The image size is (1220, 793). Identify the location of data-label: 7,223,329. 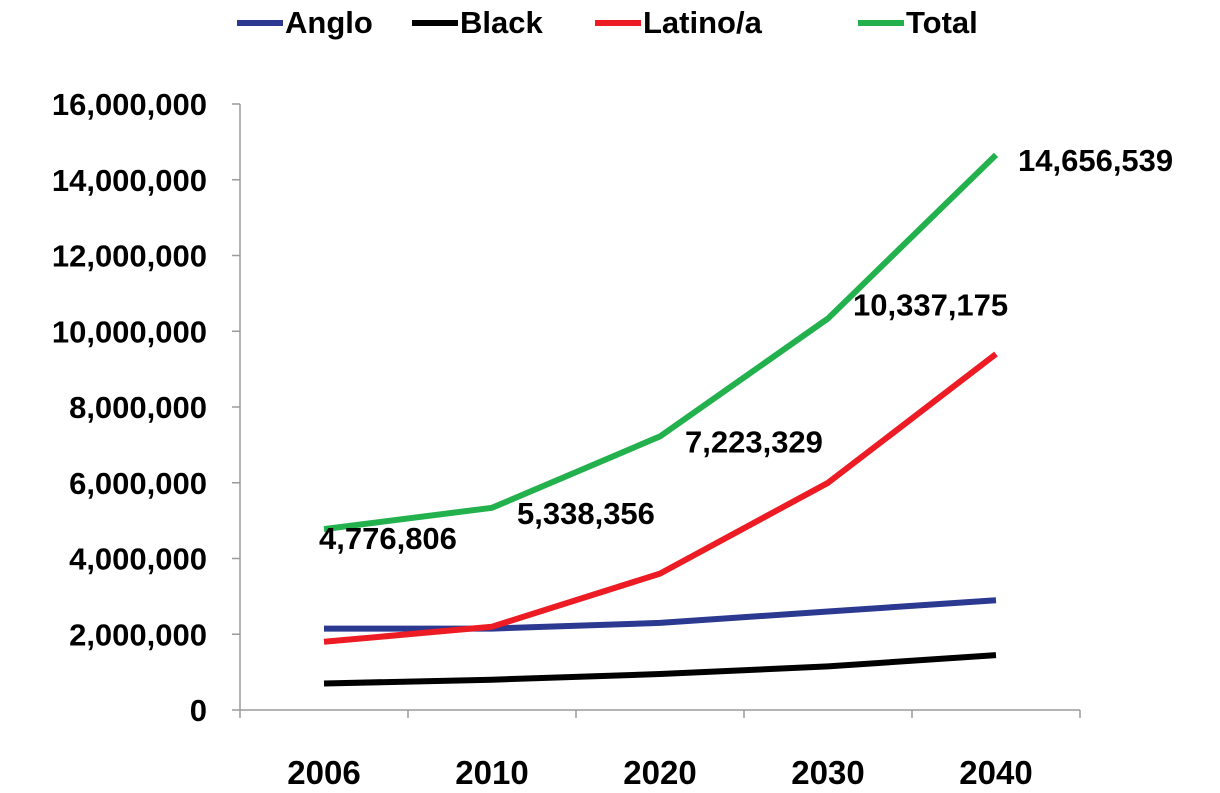
(754, 441).